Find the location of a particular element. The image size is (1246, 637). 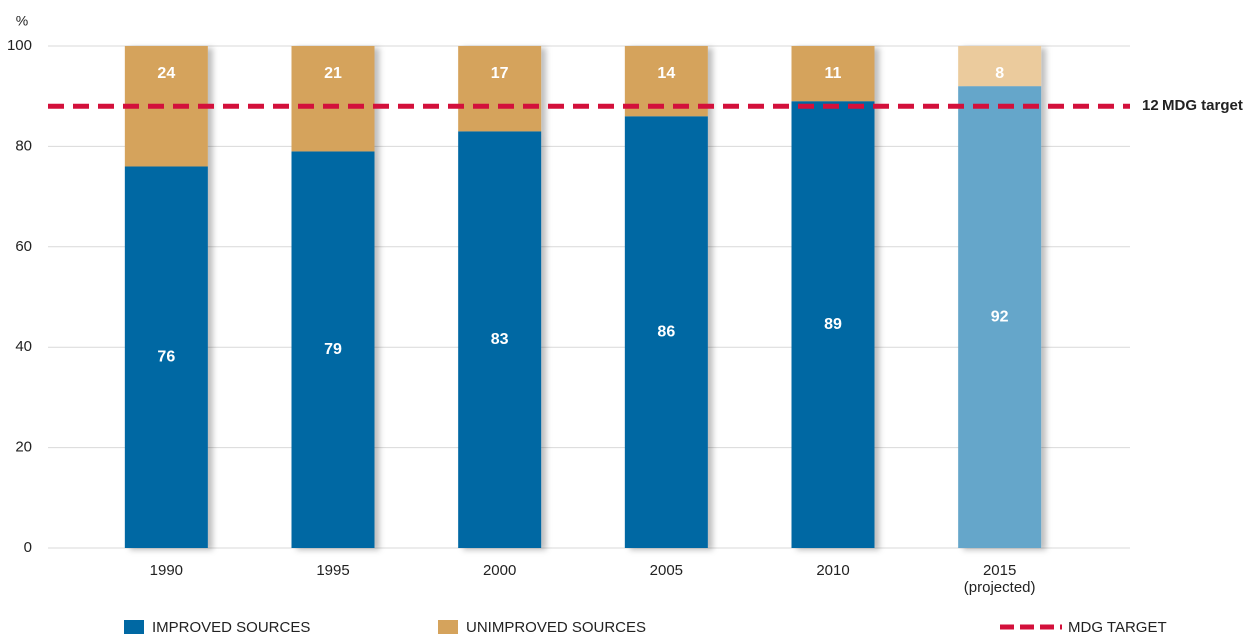

target-label: MDG target is located at coordinates (1202, 105).